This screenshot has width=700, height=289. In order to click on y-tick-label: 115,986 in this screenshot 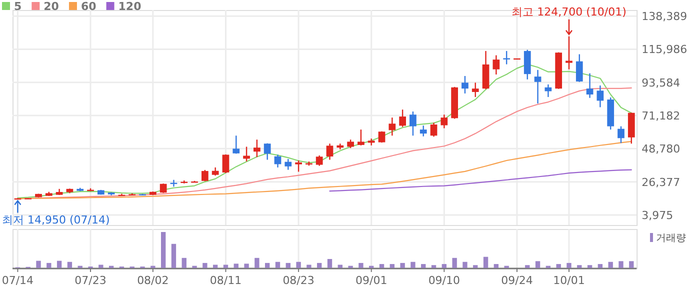, I will do `click(665, 49)`.